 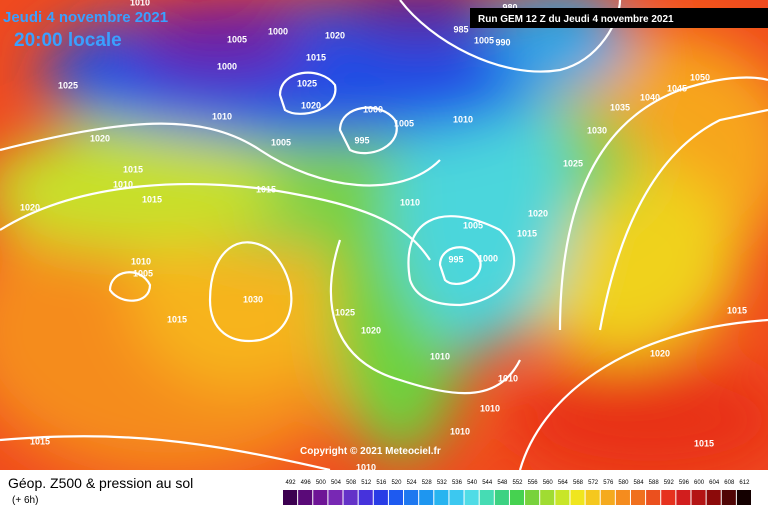 What do you see at coordinates (729, 483) in the screenshot?
I see `scale-label: 608` at bounding box center [729, 483].